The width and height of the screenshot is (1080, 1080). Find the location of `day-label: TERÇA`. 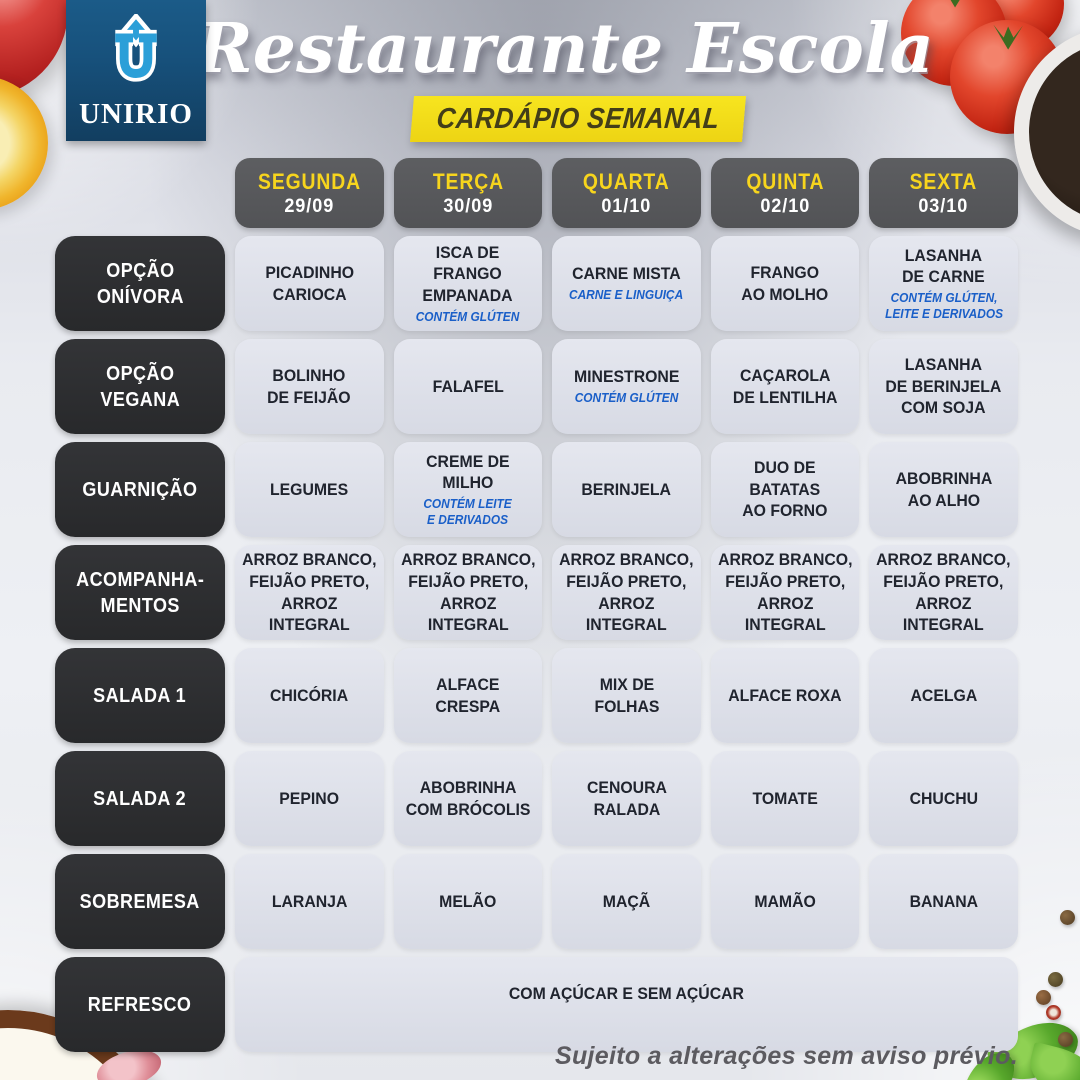

day-label: TERÇA is located at coordinates (468, 181).